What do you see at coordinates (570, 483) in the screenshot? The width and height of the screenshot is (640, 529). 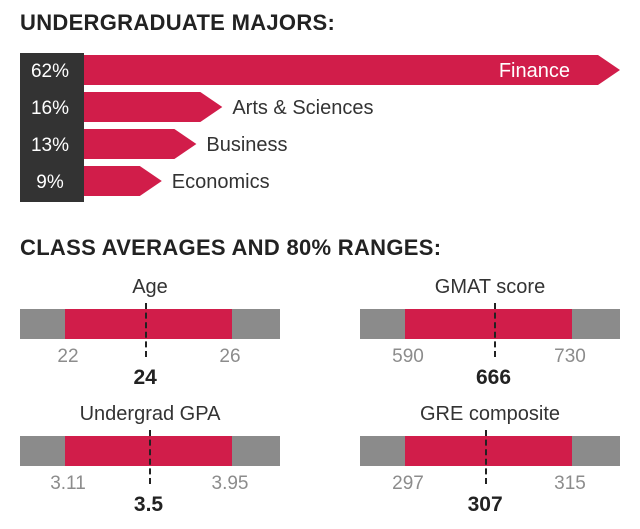 I see `range-max-value: 315` at bounding box center [570, 483].